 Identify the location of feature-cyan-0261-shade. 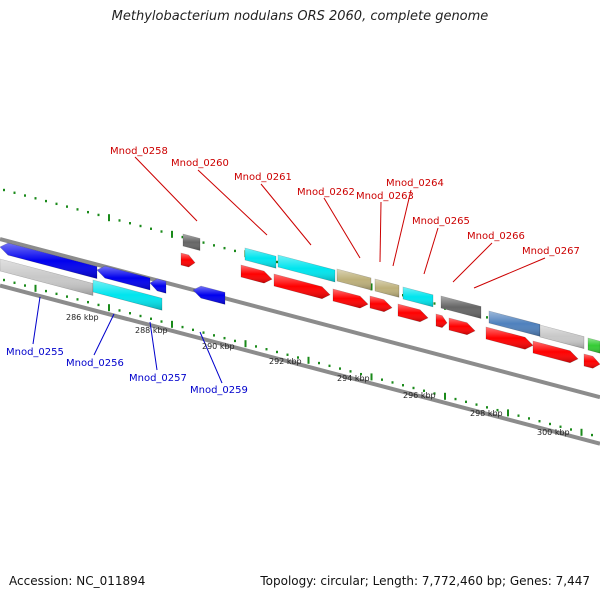
(306, 268).